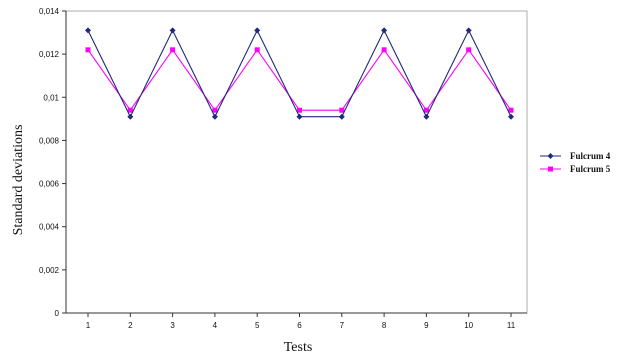  Describe the element at coordinates (18, 180) in the screenshot. I see `y-axis-title: Standard deviations` at that location.